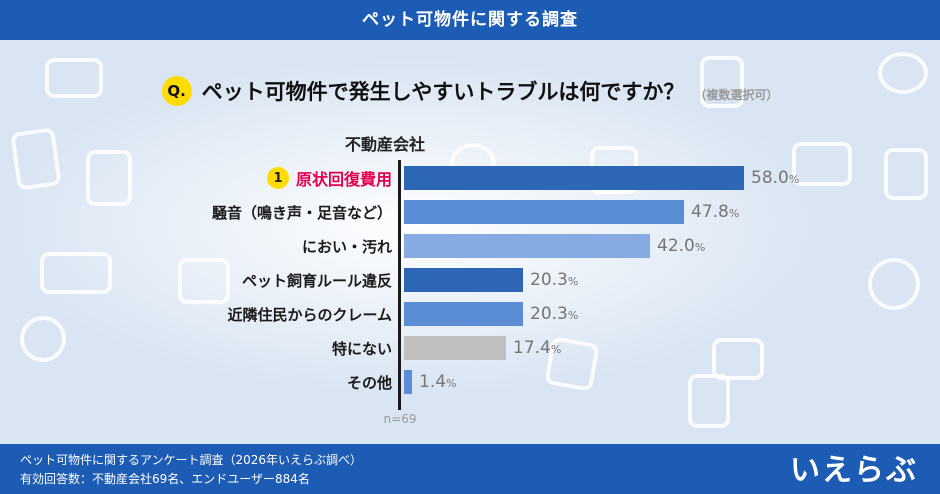 The width and height of the screenshot is (940, 494). What do you see at coordinates (854, 470) in the screenshot?
I see `brand-logo: いえらぶ` at bounding box center [854, 470].